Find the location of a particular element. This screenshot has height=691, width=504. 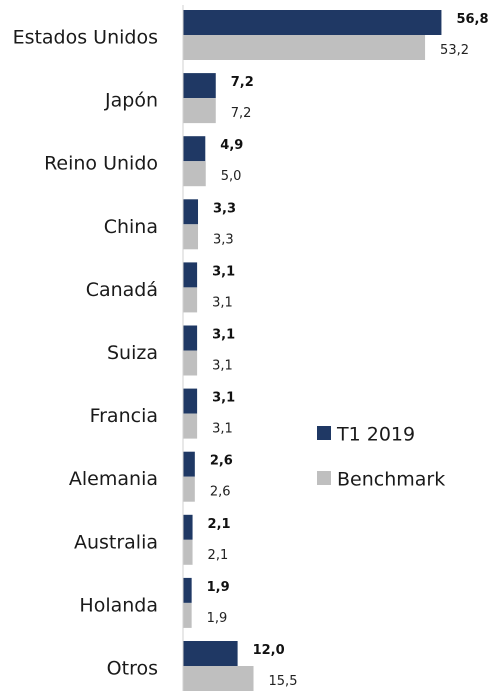

bar-t1-2019-australia is located at coordinates (188, 527).